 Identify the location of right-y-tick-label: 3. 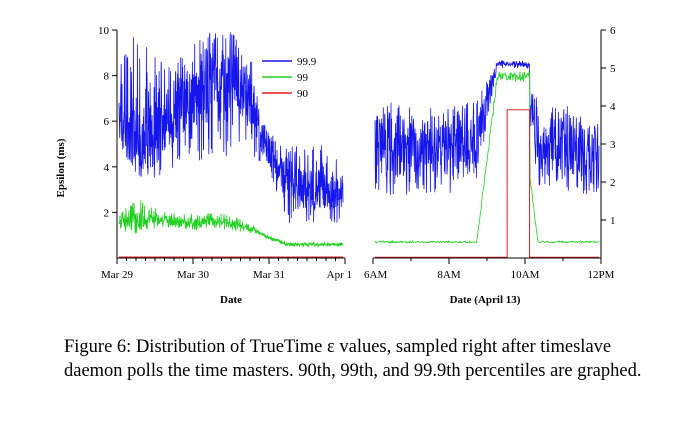
(613, 145).